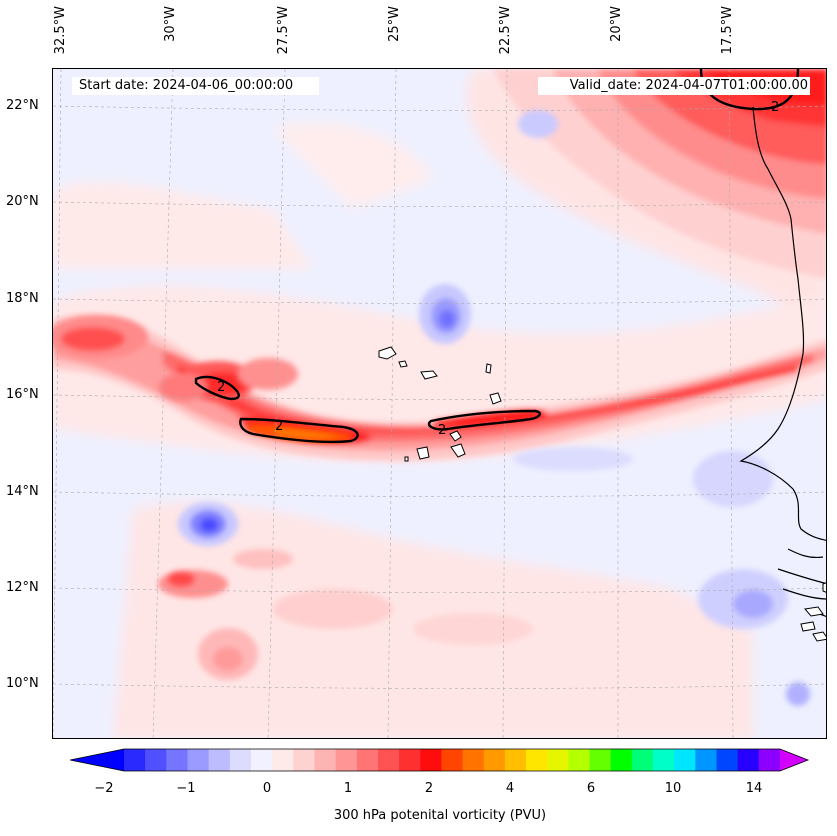  Describe the element at coordinates (22, 394) in the screenshot. I see `lat-label-16n: 16°N` at that location.